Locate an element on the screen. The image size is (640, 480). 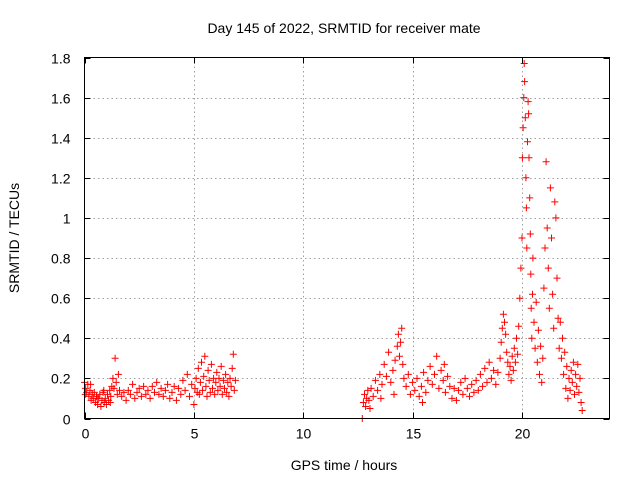
x-tick-label: 0 is located at coordinates (86, 434).